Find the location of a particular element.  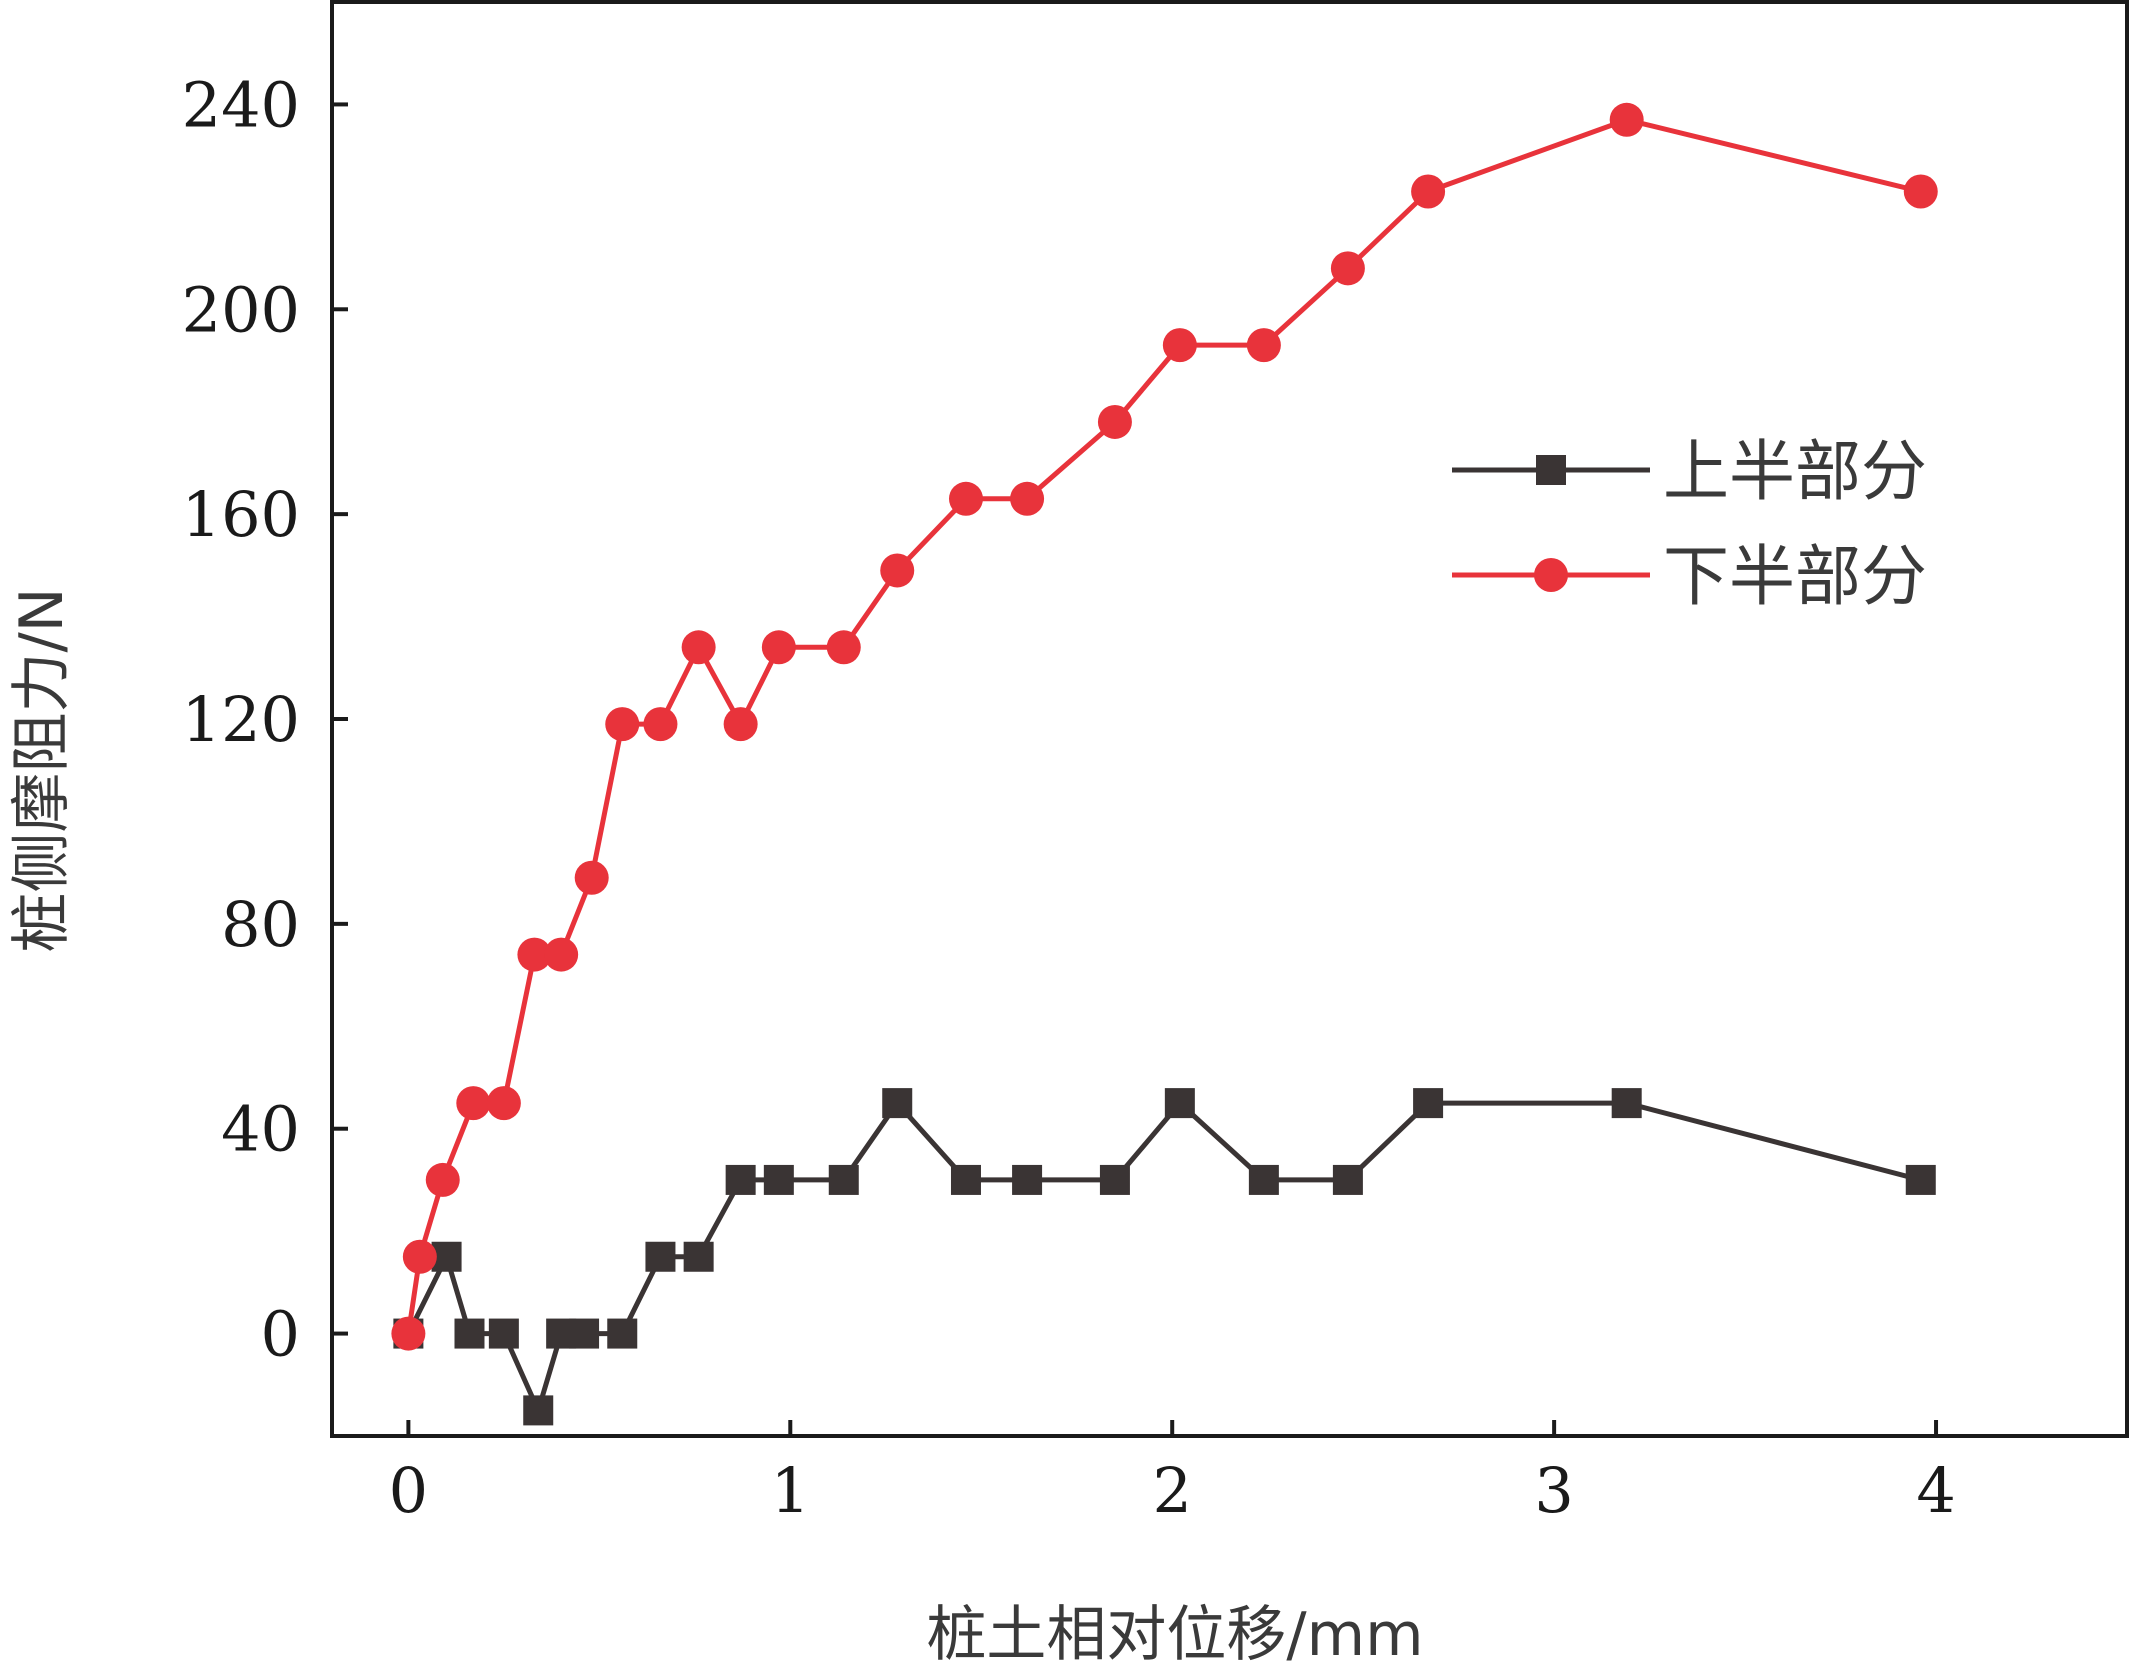

y-axis-ticks: 0 40 80 120 160 200 240 is located at coordinates (265, 719).